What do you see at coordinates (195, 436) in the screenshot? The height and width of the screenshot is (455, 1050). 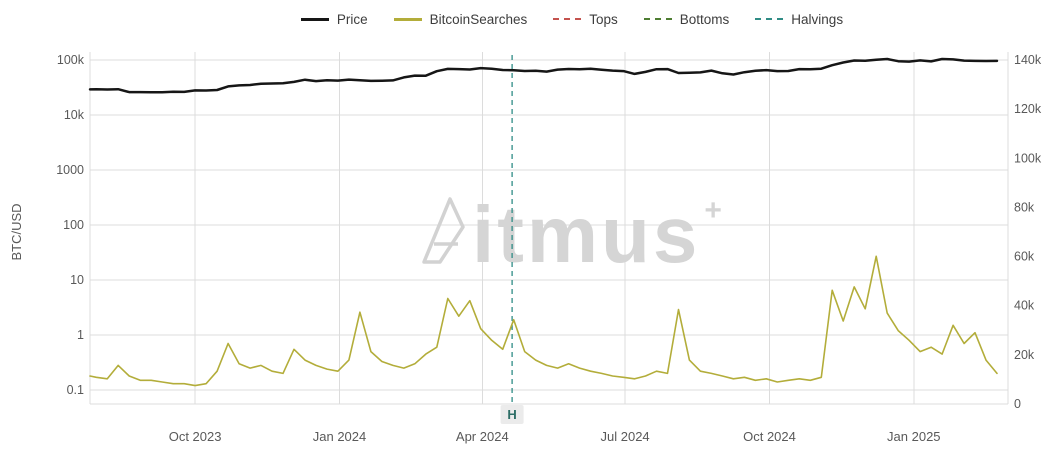 I see `x-axis-tick-label: Oct 2023` at bounding box center [195, 436].